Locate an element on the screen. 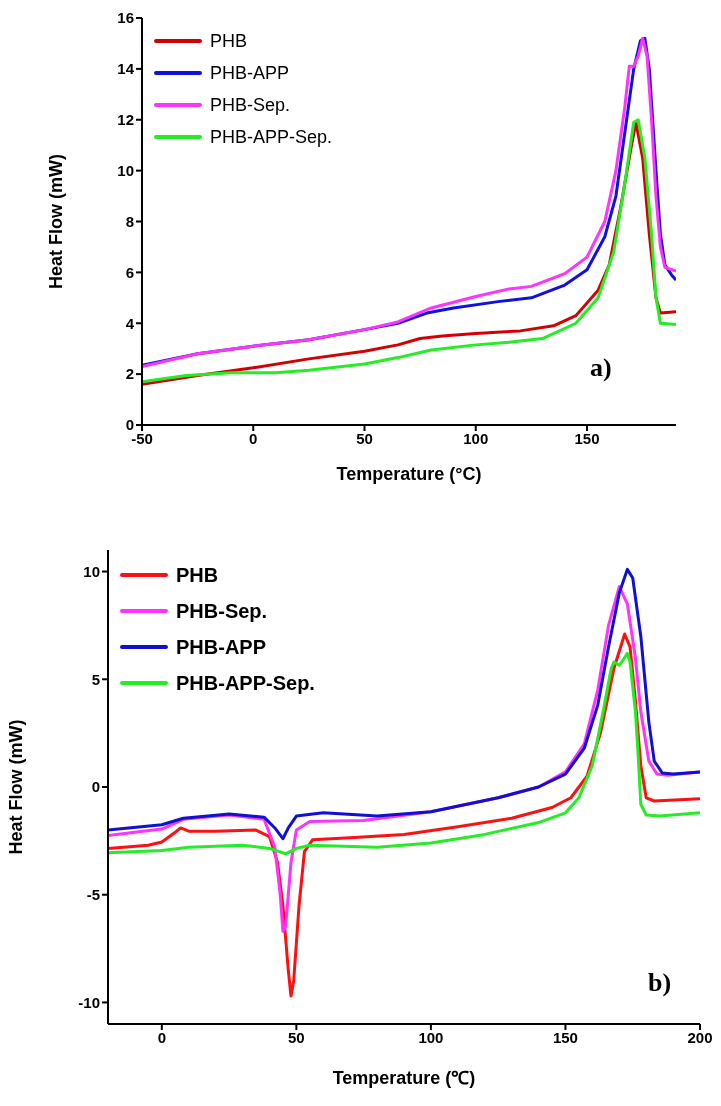 This screenshot has height=1106, width=721. y-tick-label: 16 is located at coordinates (125, 18).